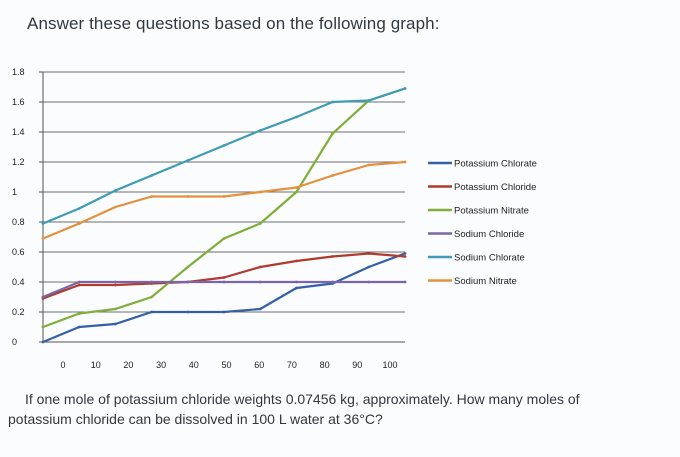 The width and height of the screenshot is (680, 457). What do you see at coordinates (18, 252) in the screenshot?
I see `y-tick-label: 0.6` at bounding box center [18, 252].